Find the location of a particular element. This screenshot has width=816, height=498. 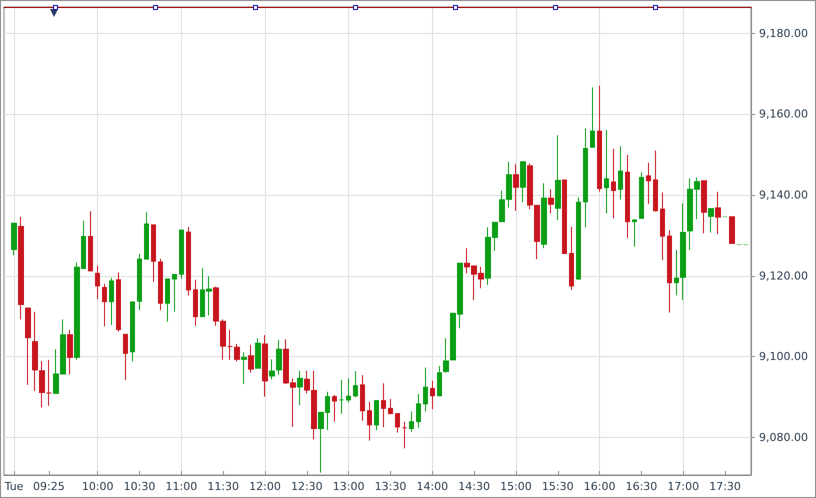

x-tick-label: 15:30 is located at coordinates (558, 486).